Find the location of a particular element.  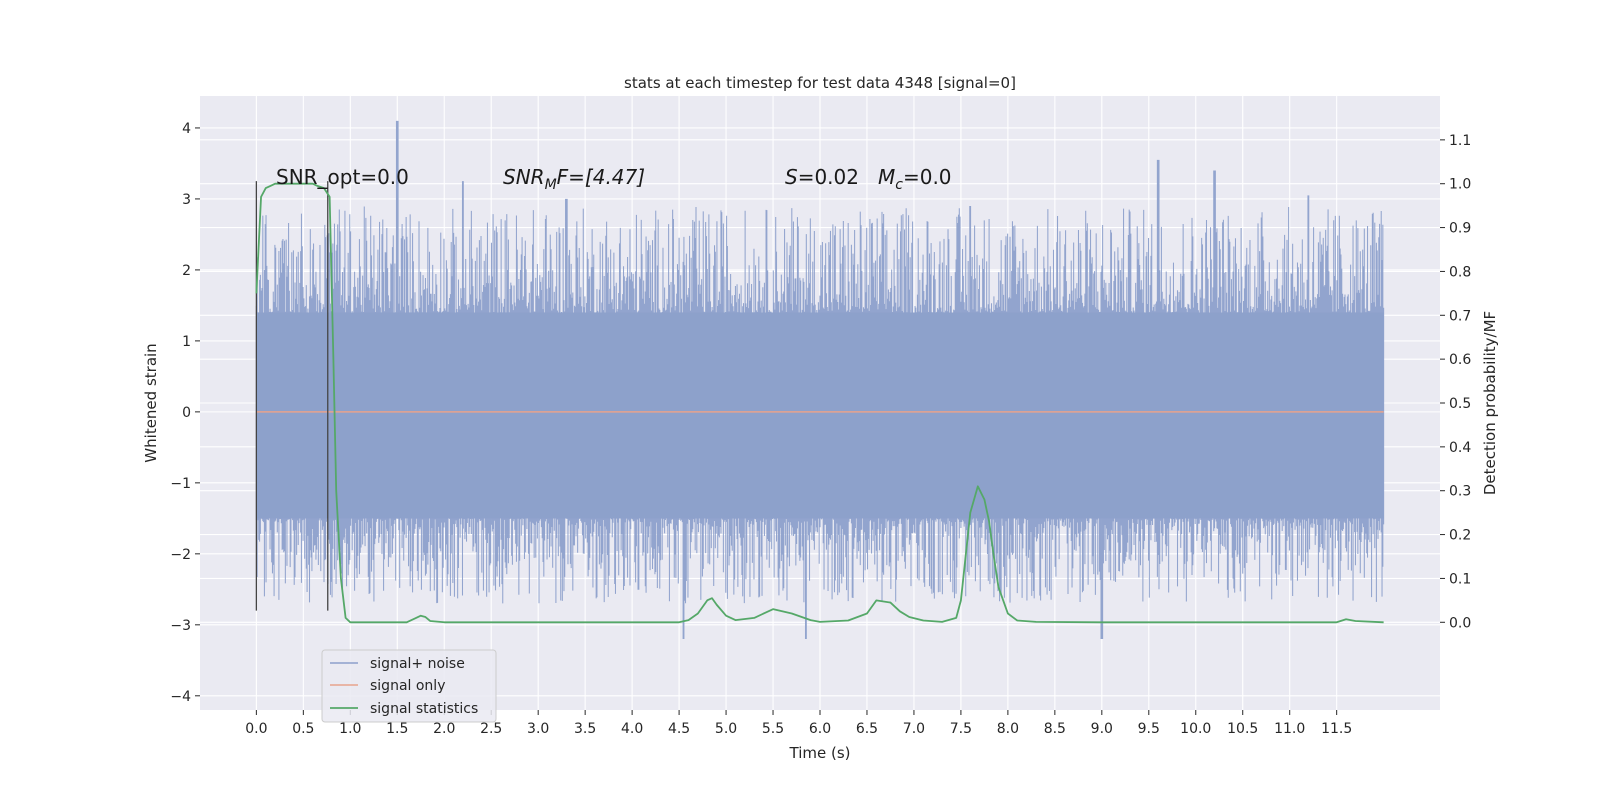

y-tick-label-7: 3 is located at coordinates (186, 200).